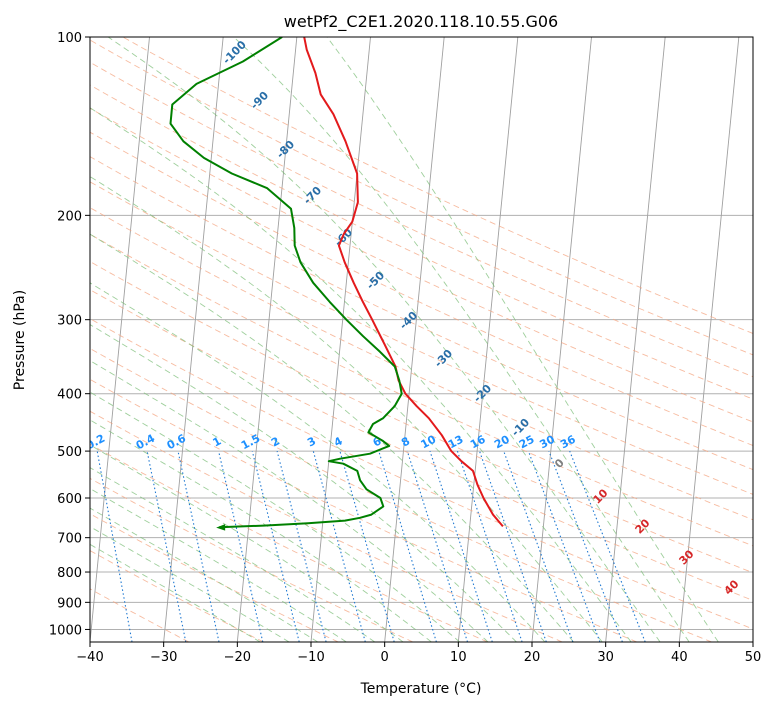  I want to click on x-tick-label: −30, so click(163, 657).